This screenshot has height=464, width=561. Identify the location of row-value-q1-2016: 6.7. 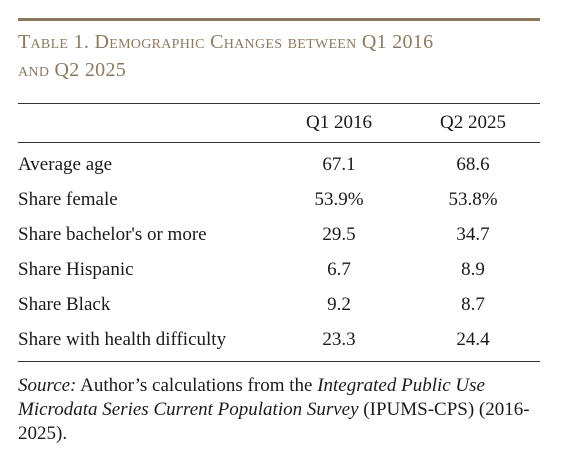
(339, 269).